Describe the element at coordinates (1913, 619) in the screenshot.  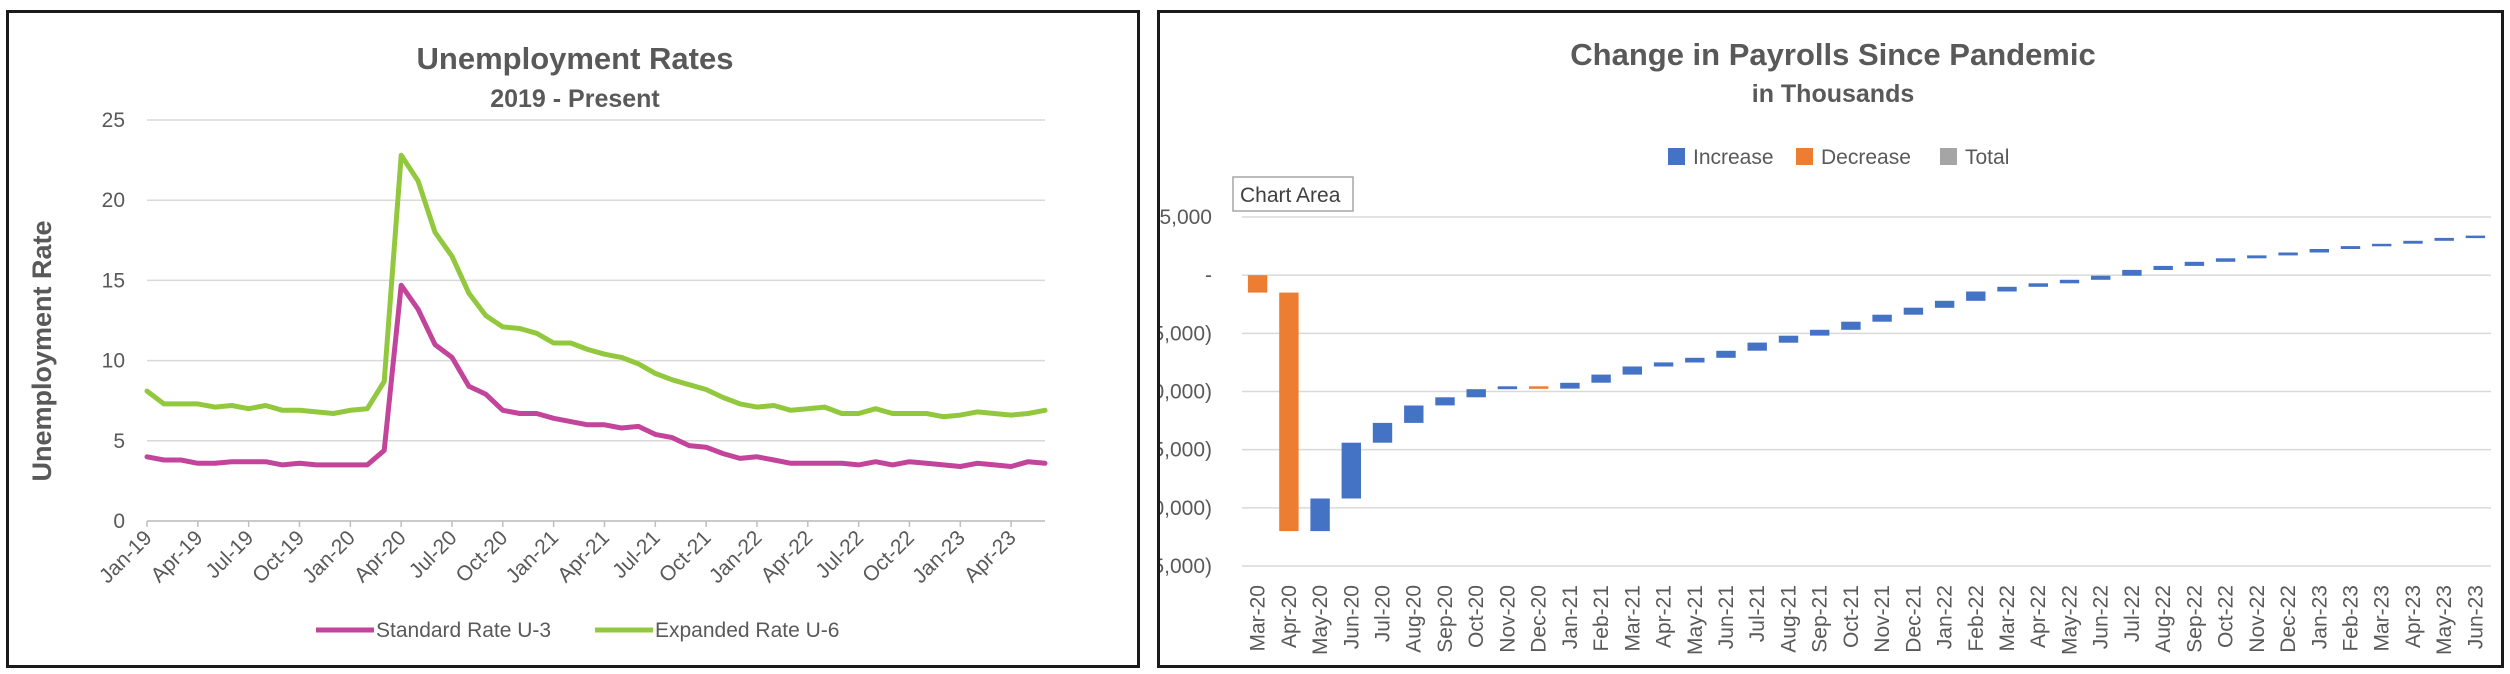
I see `x-tick-label: Dec-21` at that location.